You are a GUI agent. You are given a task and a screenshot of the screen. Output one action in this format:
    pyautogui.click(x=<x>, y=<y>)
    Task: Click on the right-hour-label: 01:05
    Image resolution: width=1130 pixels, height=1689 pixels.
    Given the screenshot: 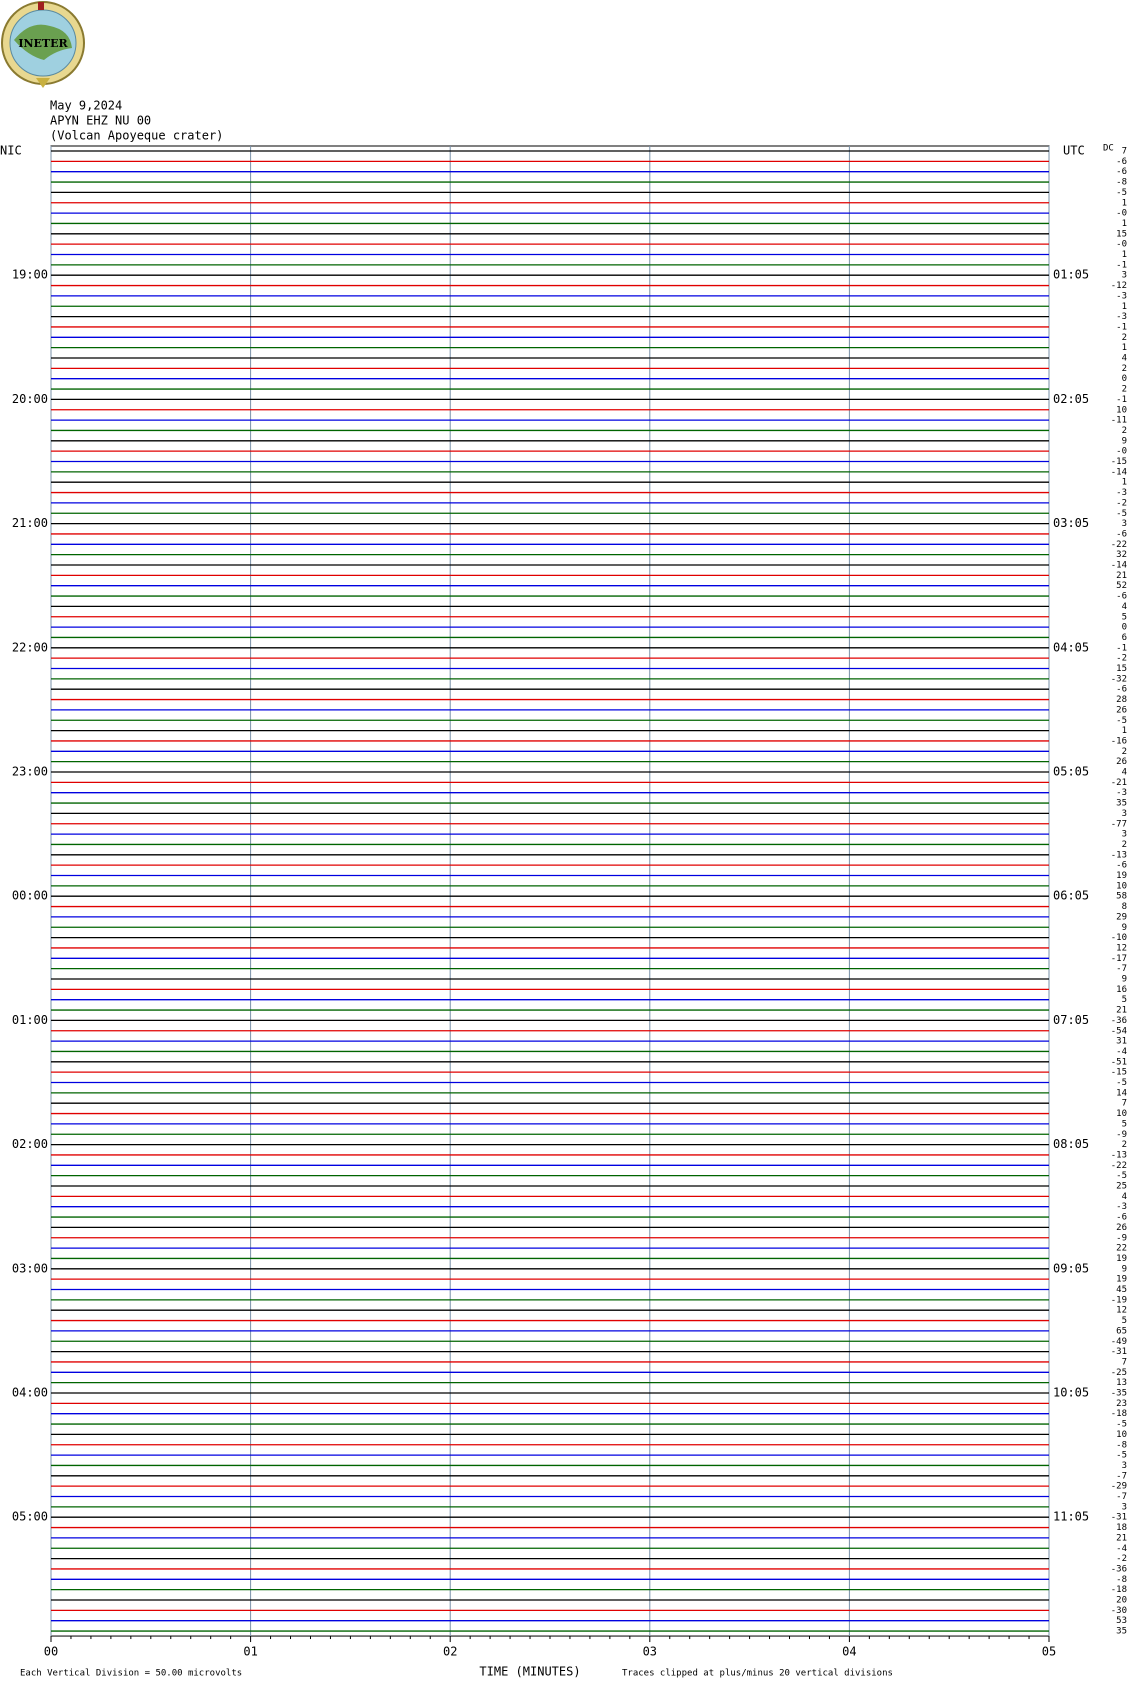 What is the action you would take?
    pyautogui.click(x=1071, y=275)
    